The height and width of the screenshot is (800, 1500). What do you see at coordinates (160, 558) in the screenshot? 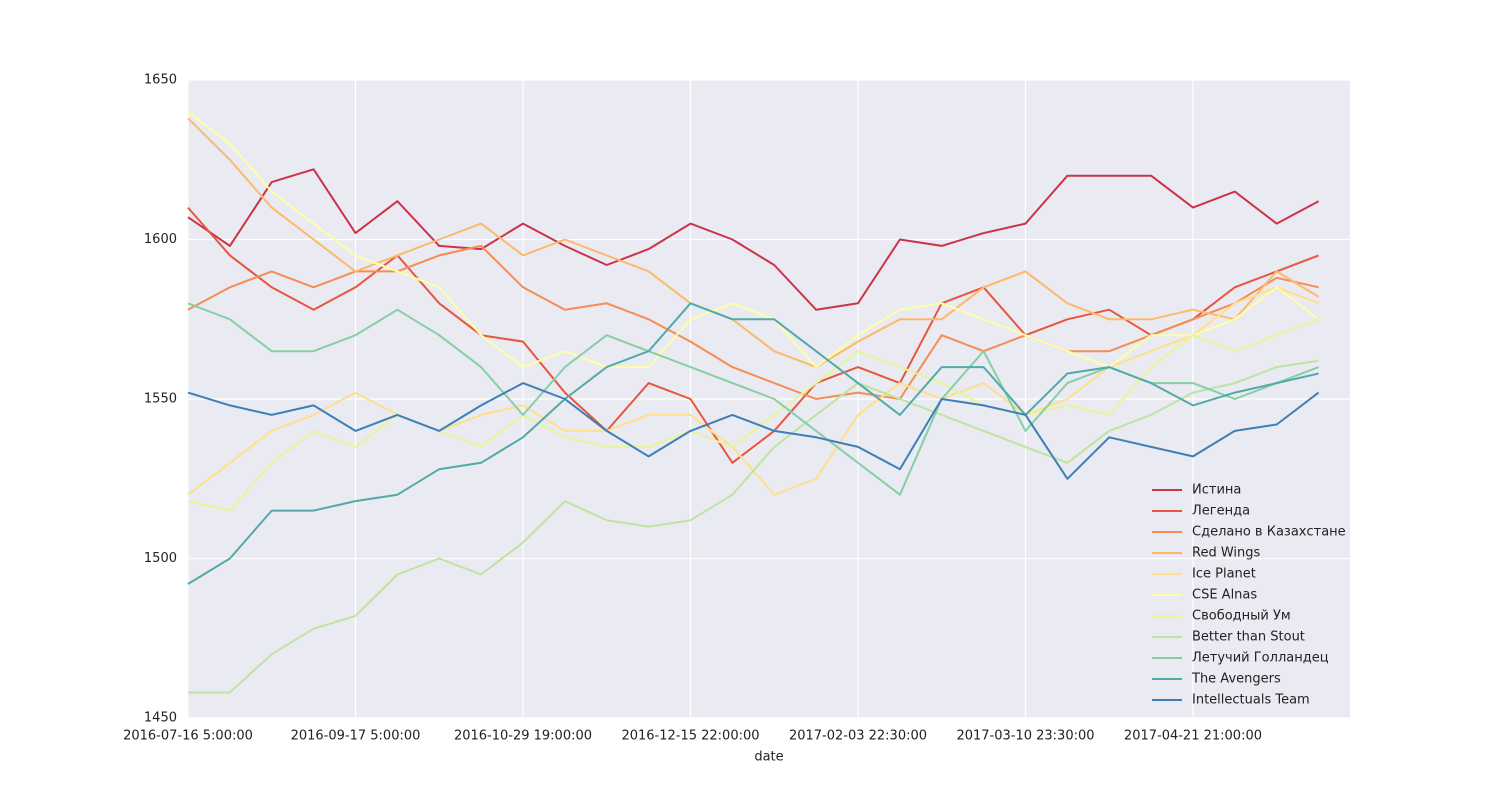
I see `y-tick-label: 1500` at bounding box center [160, 558].